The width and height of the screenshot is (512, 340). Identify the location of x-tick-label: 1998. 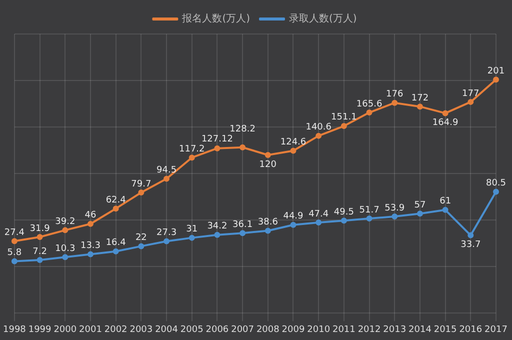
(14, 329).